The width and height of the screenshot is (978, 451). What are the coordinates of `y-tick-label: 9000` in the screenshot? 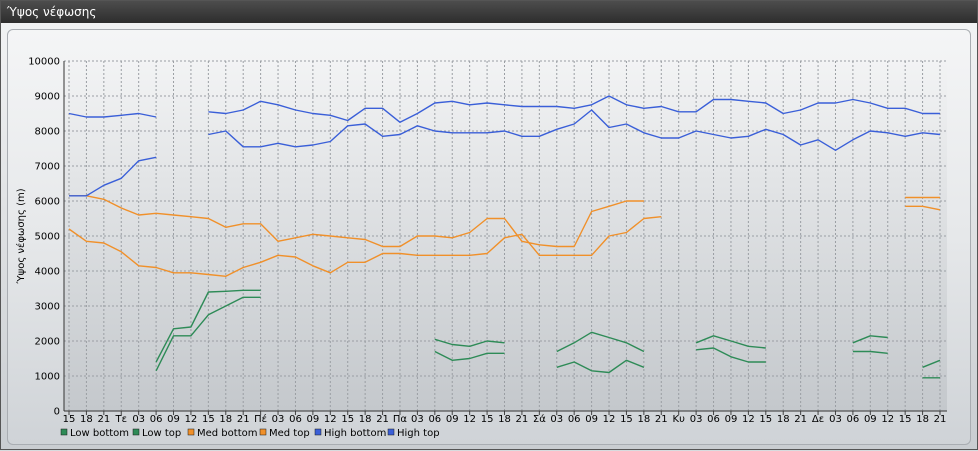 It's located at (47, 97).